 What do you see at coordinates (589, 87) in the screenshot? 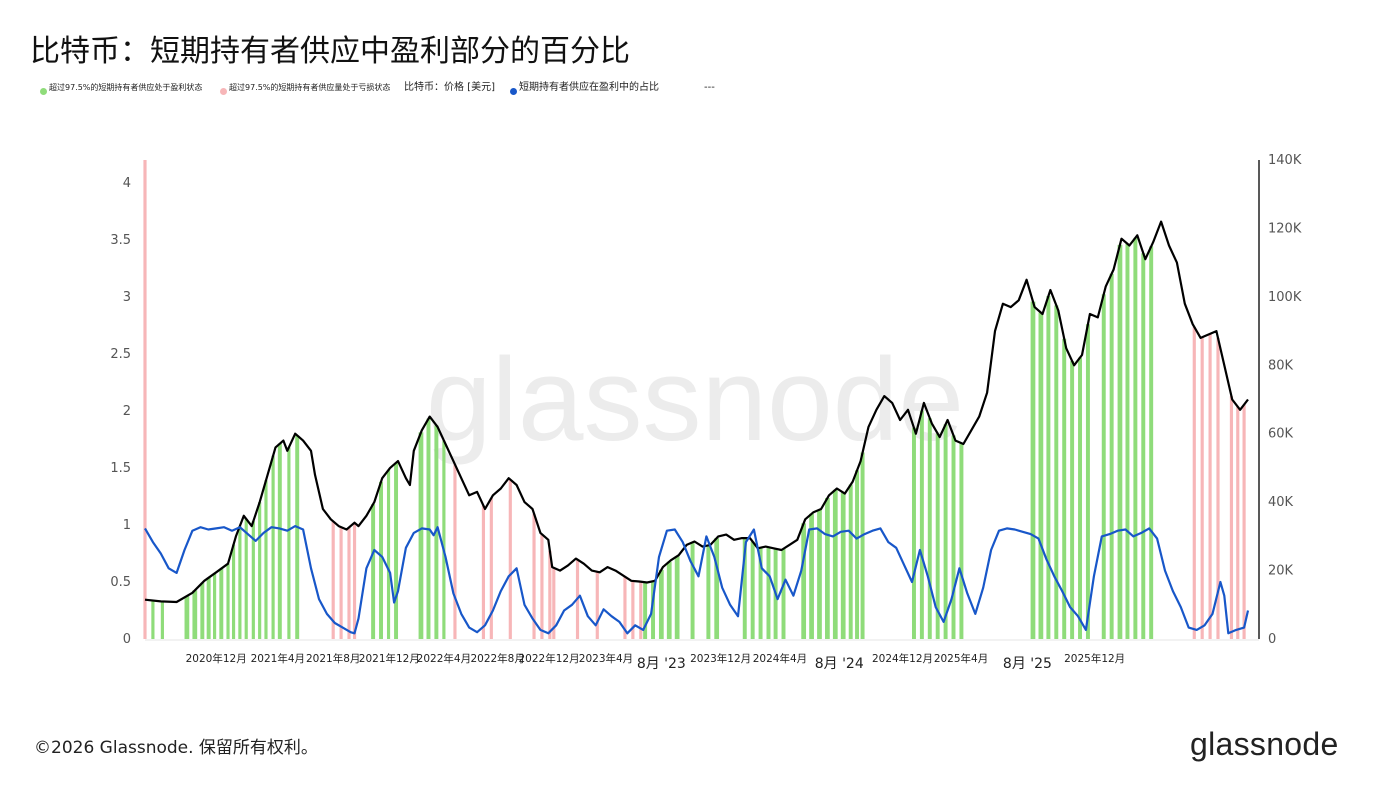
I see `legend-label-sth-profit: 短期持有者供应在盈利中的占比` at bounding box center [589, 87].